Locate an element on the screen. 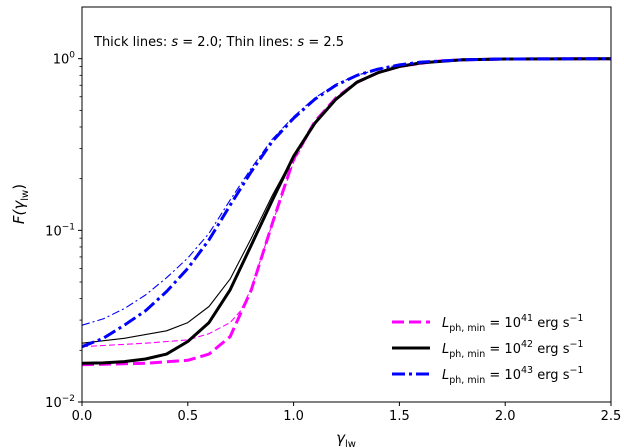 The image size is (624, 448). y-axis-label: F(γlw) is located at coordinates (20, 204).